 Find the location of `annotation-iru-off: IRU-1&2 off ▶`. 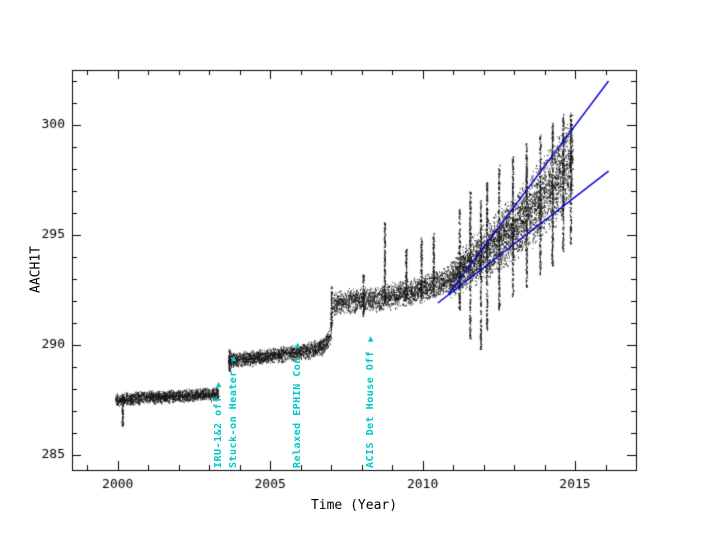

annotation-iru-off: IRU-1&2 off ▶ is located at coordinates (218, 424).